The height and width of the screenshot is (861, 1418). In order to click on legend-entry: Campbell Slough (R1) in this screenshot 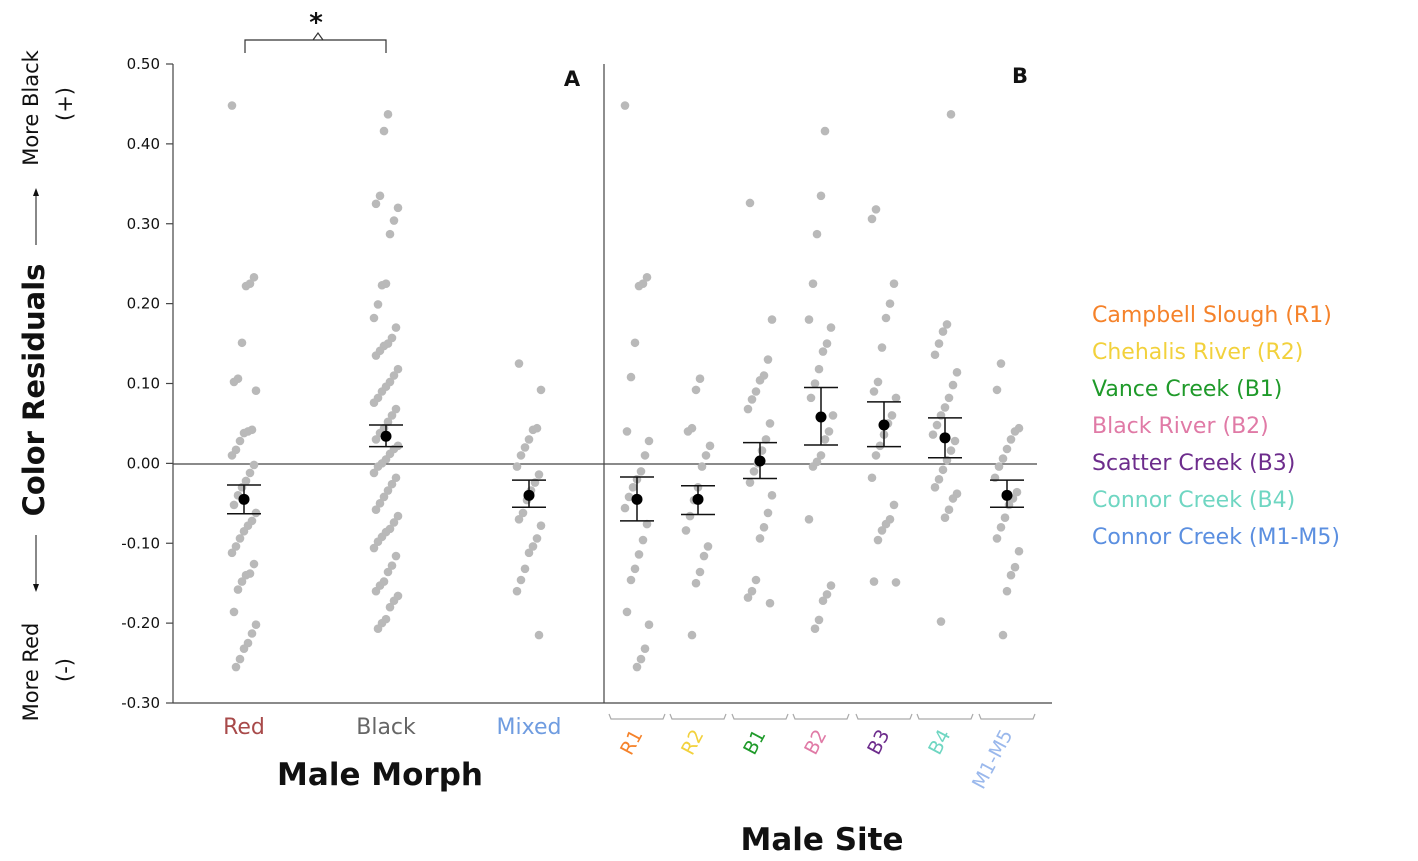, I will do `click(1212, 315)`.